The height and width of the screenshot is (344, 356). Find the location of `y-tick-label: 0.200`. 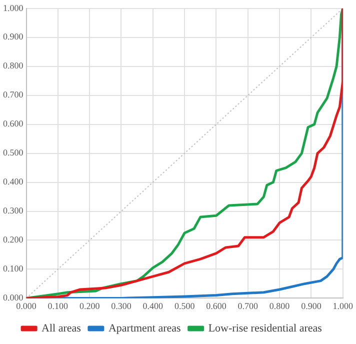

y-tick-label: 0.200 is located at coordinates (13, 239).